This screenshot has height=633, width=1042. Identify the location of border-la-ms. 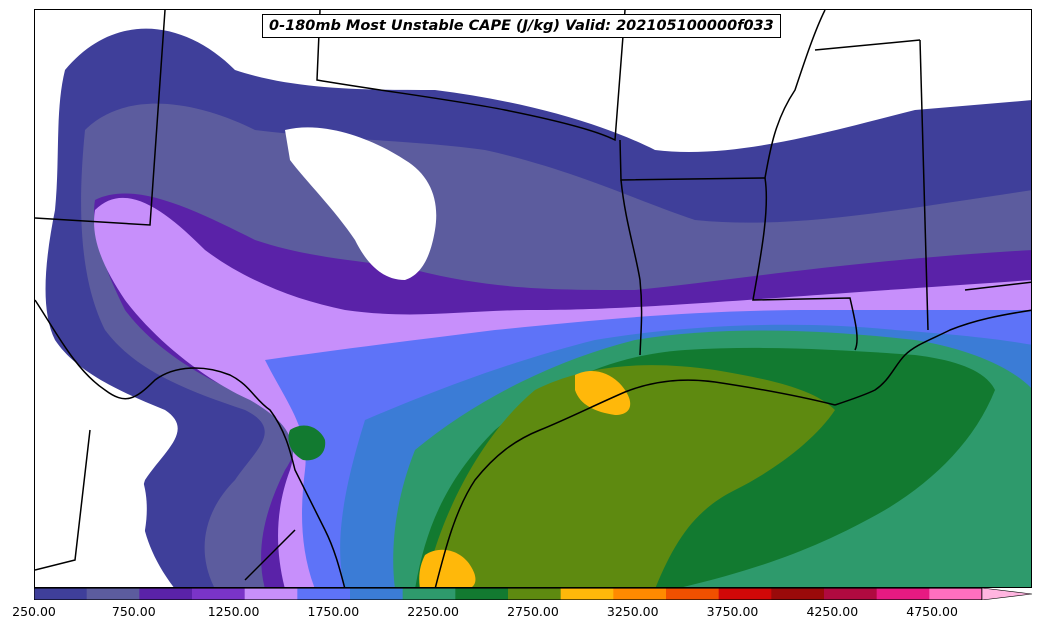
(805, 264).